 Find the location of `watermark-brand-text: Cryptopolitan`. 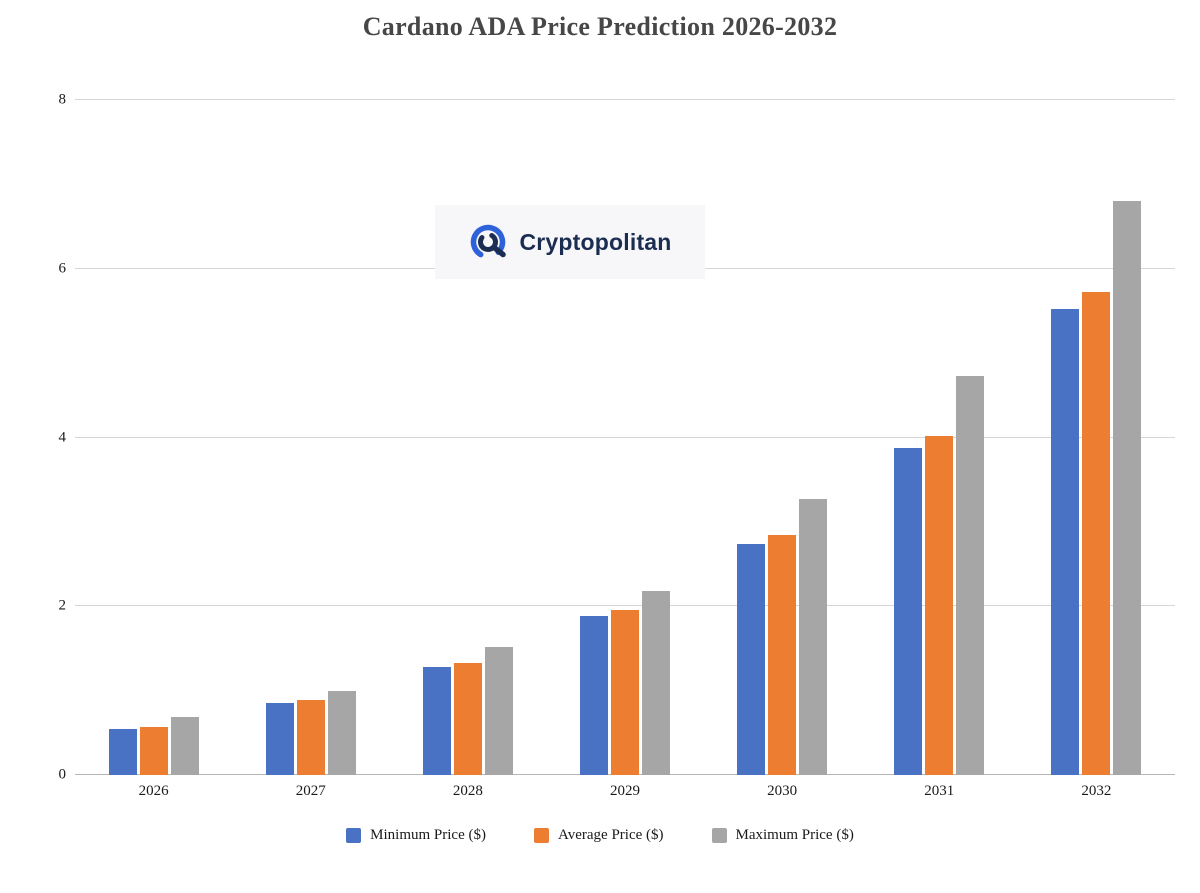

watermark-brand-text: Cryptopolitan is located at coordinates (595, 241).